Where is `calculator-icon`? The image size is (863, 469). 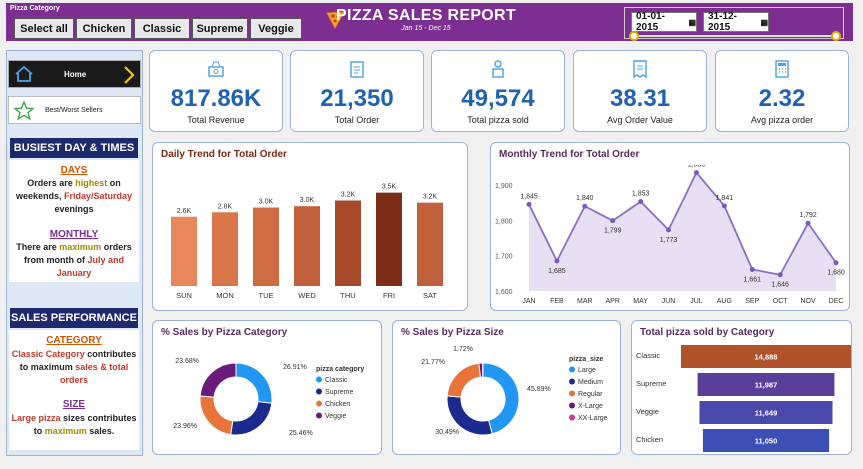
calculator-icon is located at coordinates (782, 69).